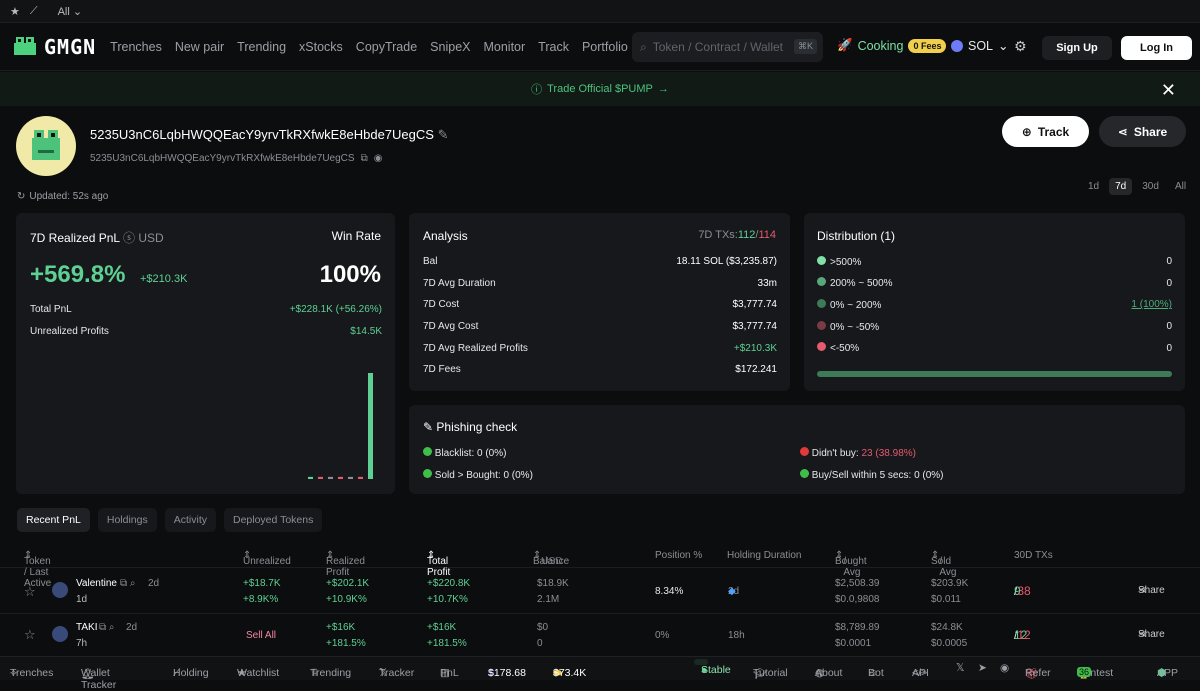 Image resolution: width=1200 pixels, height=691 pixels. What do you see at coordinates (88, 674) in the screenshot?
I see `bell-icon: 🔔︎` at bounding box center [88, 674].